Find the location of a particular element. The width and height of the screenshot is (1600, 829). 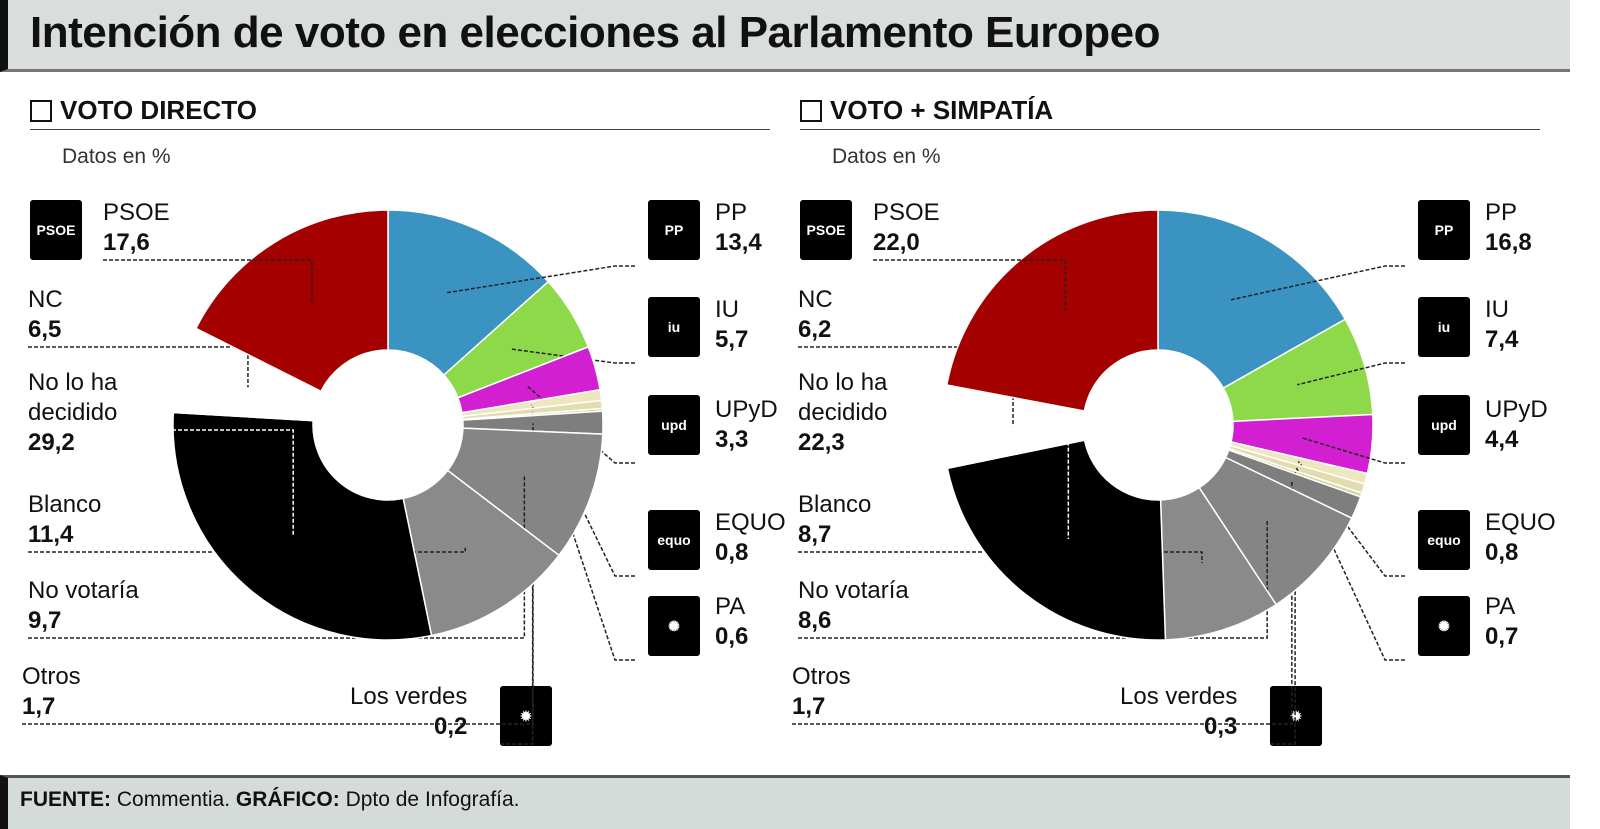

label-nc: NC 6,2 is located at coordinates (815, 315).